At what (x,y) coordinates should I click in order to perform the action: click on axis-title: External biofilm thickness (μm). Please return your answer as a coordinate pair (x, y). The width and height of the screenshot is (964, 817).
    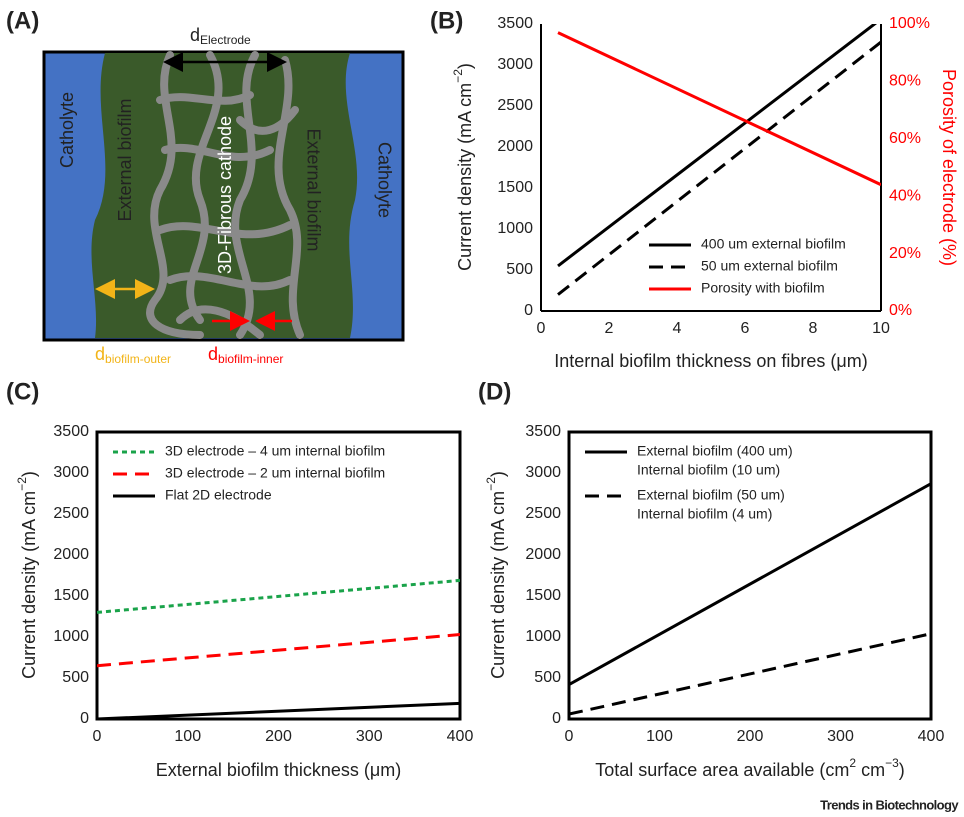
    Looking at the image, I should click on (278, 770).